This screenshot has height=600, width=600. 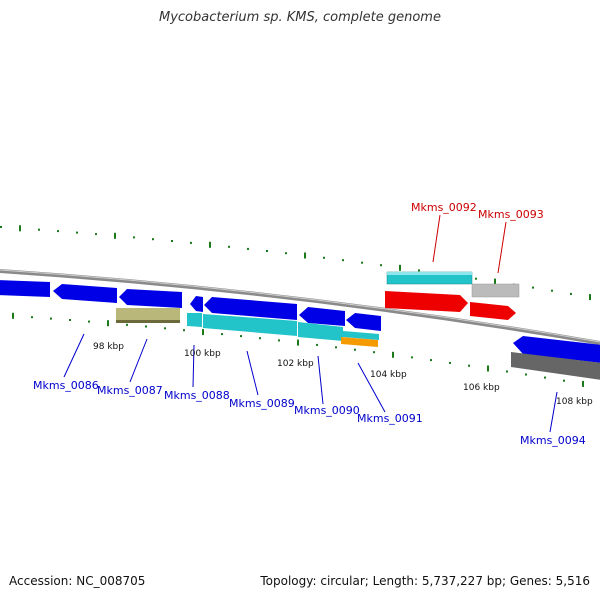 What do you see at coordinates (493, 311) in the screenshot?
I see `gene-arrow-mkms-0093-red` at bounding box center [493, 311].